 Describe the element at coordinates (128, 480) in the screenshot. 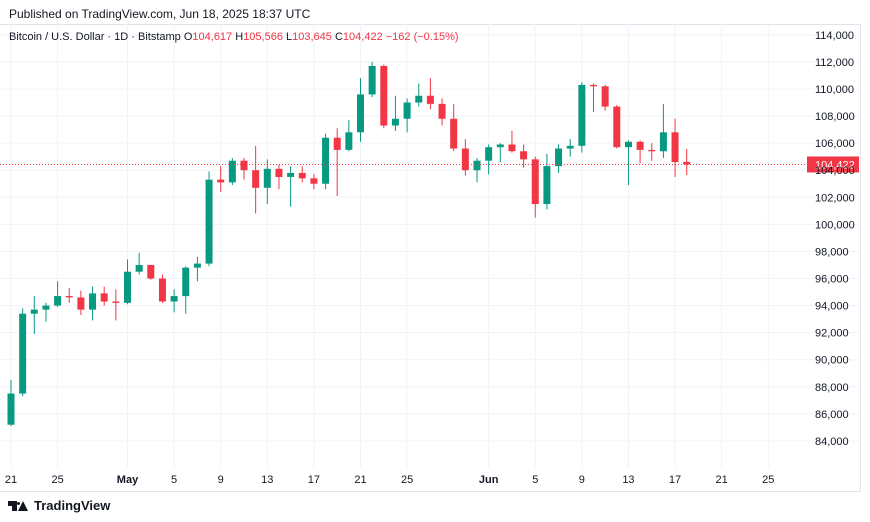

I see `x-tick-label: May` at that location.